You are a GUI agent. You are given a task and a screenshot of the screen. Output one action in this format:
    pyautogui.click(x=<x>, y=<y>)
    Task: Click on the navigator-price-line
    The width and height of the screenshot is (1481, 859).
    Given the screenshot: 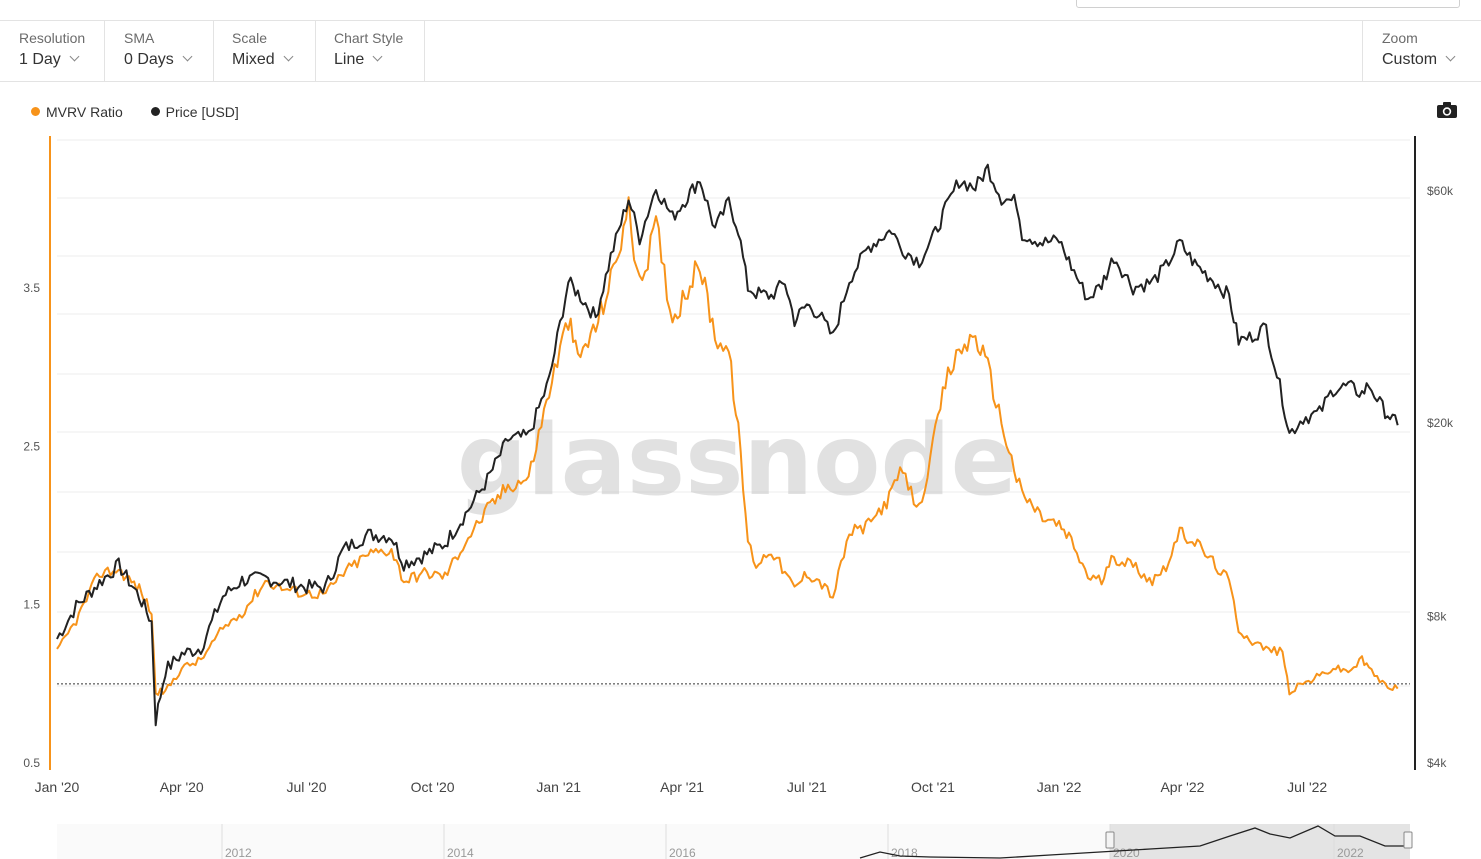 What is the action you would take?
    pyautogui.click(x=1134, y=842)
    